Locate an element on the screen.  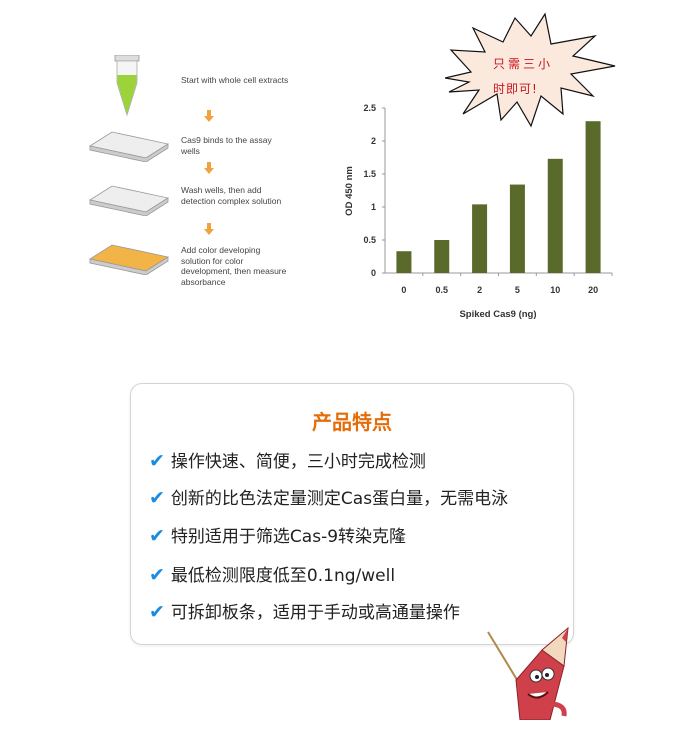
callout-line-1: 只需三小 is located at coordinates (523, 64).